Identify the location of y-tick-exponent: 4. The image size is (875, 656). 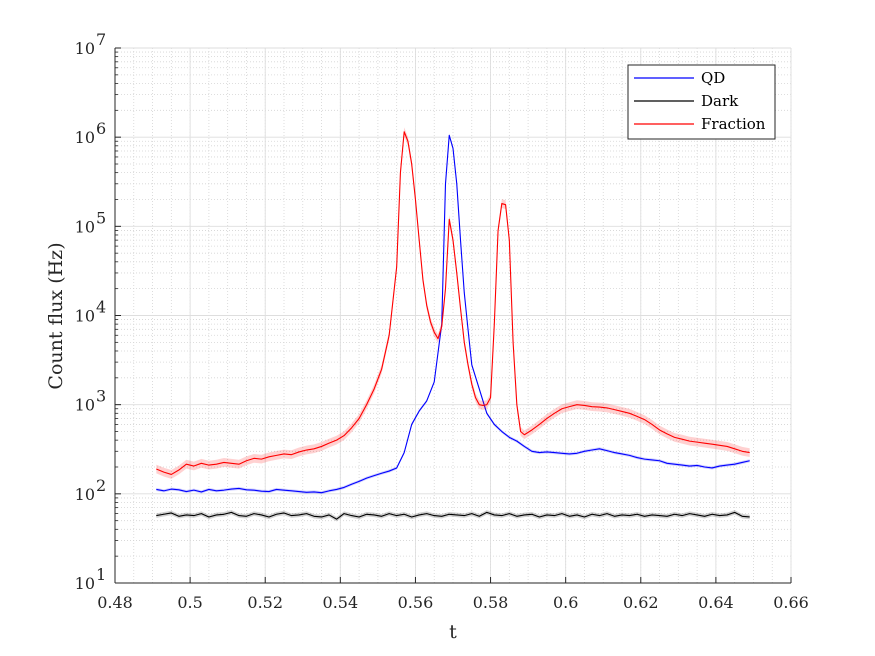
(101, 307).